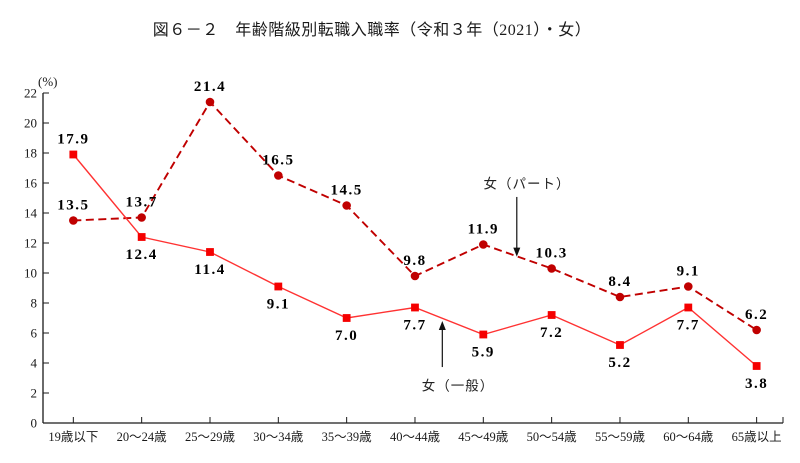  I want to click on x-tick-label: 50～54歳, so click(552, 437).